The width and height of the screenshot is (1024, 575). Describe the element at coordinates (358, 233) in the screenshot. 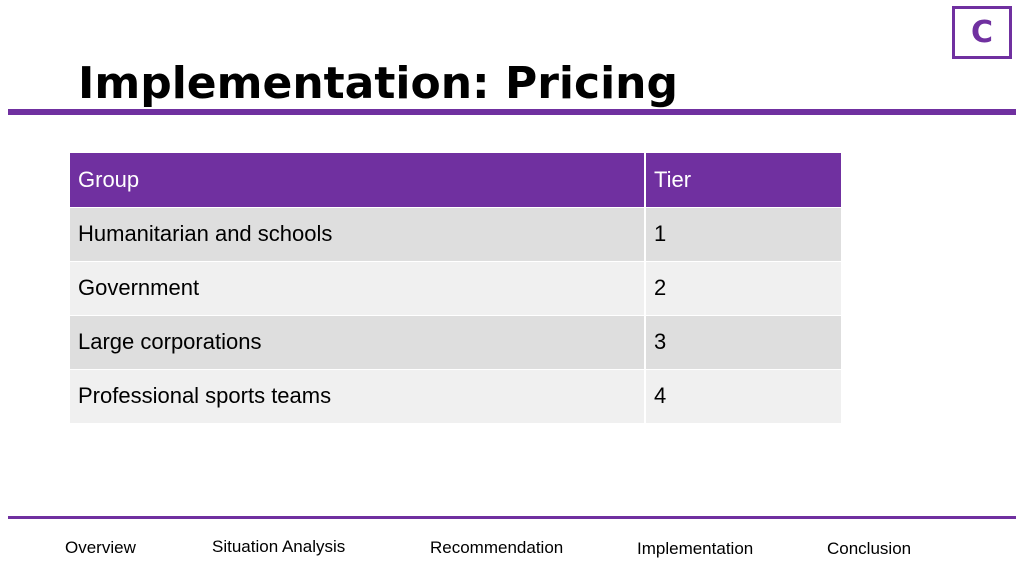

I see `group-cell: Humanitarian and schools` at that location.